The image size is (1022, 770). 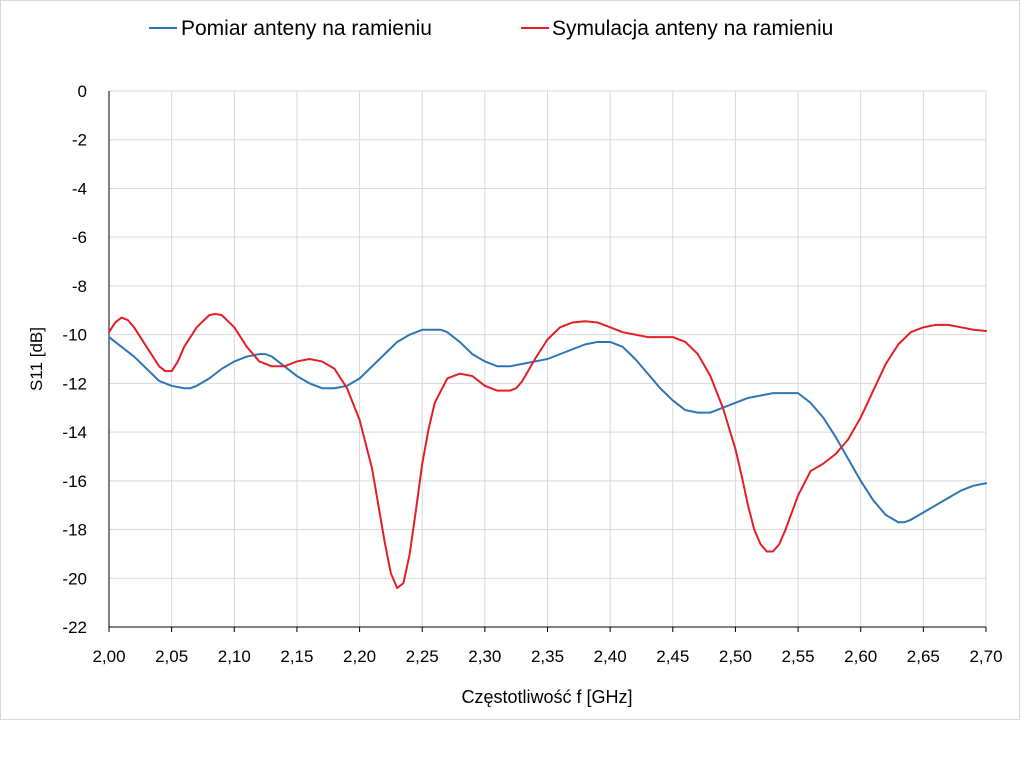 I want to click on legend-label-2: Symulacja anteny na ramieniu, so click(x=692, y=28).